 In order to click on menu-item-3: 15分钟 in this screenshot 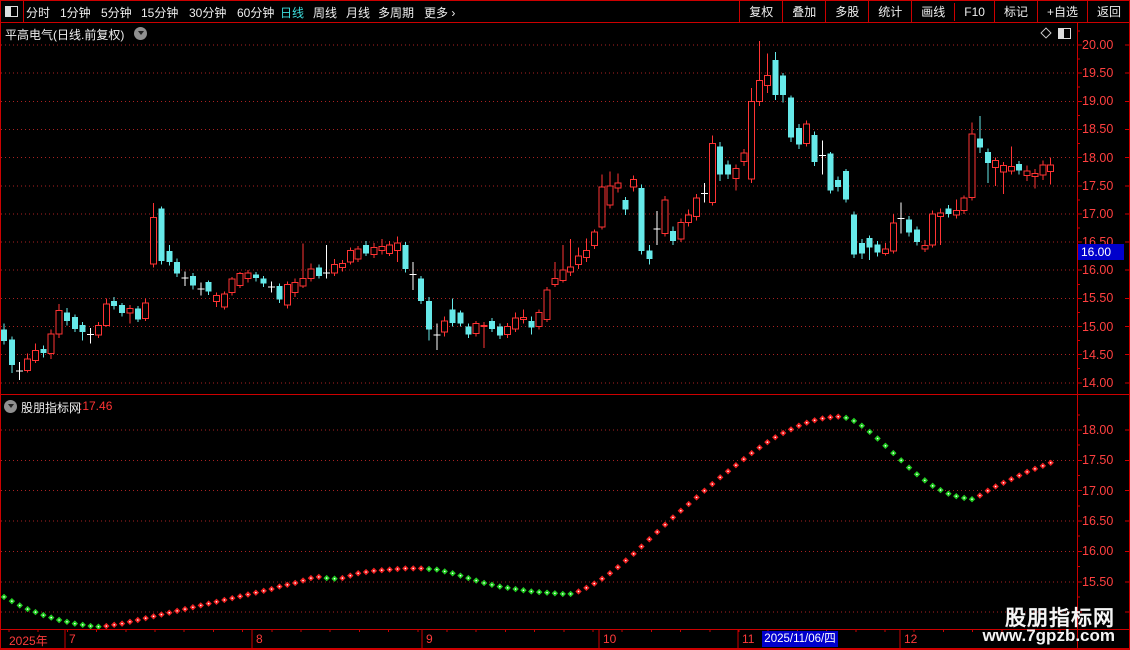, I will do `click(160, 13)`.